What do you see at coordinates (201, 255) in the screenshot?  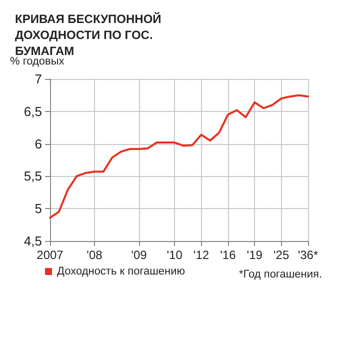 I see `x-tick-label: '12` at bounding box center [201, 255].